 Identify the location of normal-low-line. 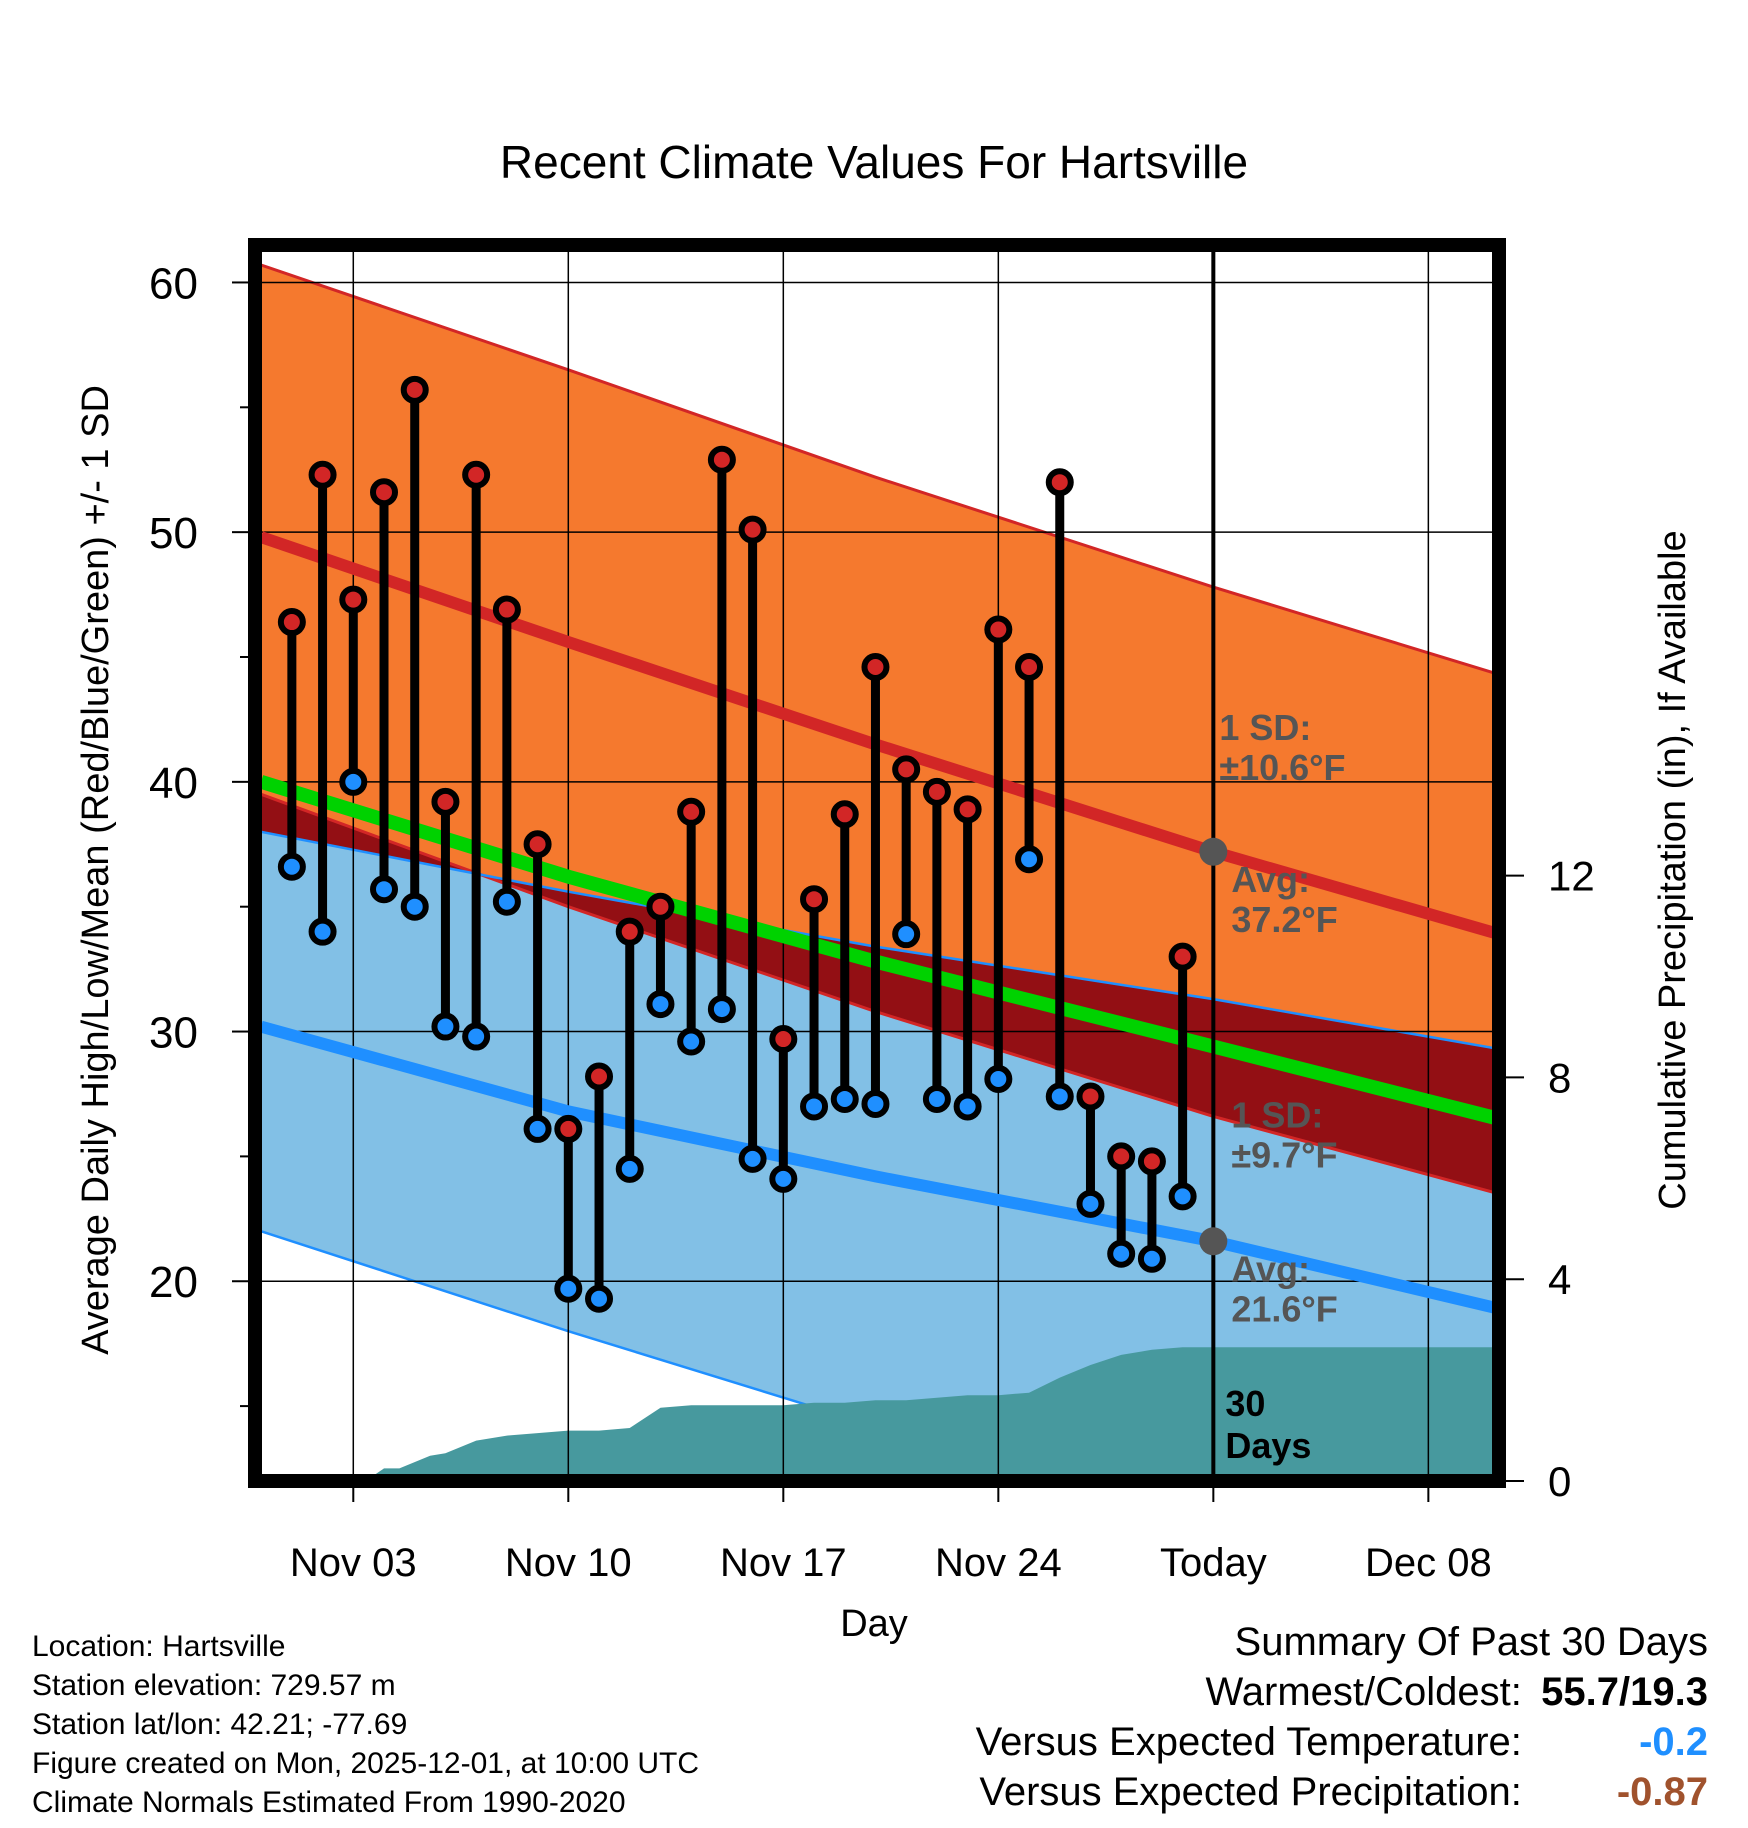
(877, 1167).